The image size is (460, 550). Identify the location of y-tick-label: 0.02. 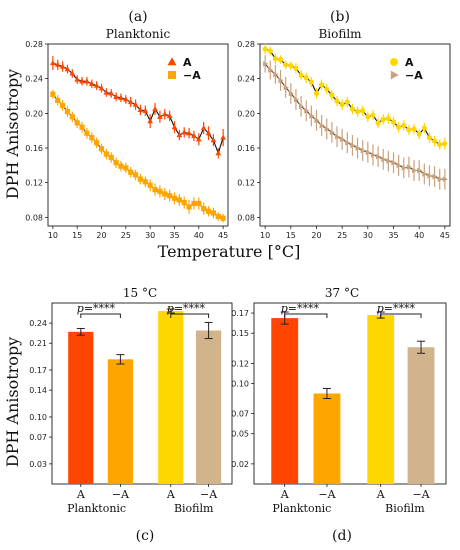
(240, 464).